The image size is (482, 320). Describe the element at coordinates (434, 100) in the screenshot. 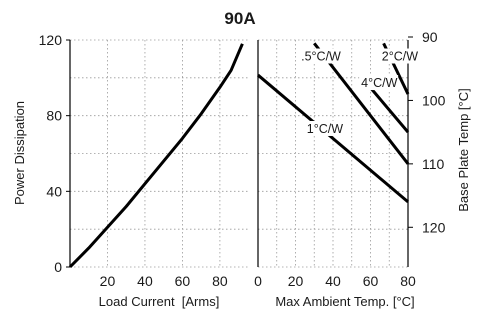

I see `right-y-tick-label-1: 100` at that location.